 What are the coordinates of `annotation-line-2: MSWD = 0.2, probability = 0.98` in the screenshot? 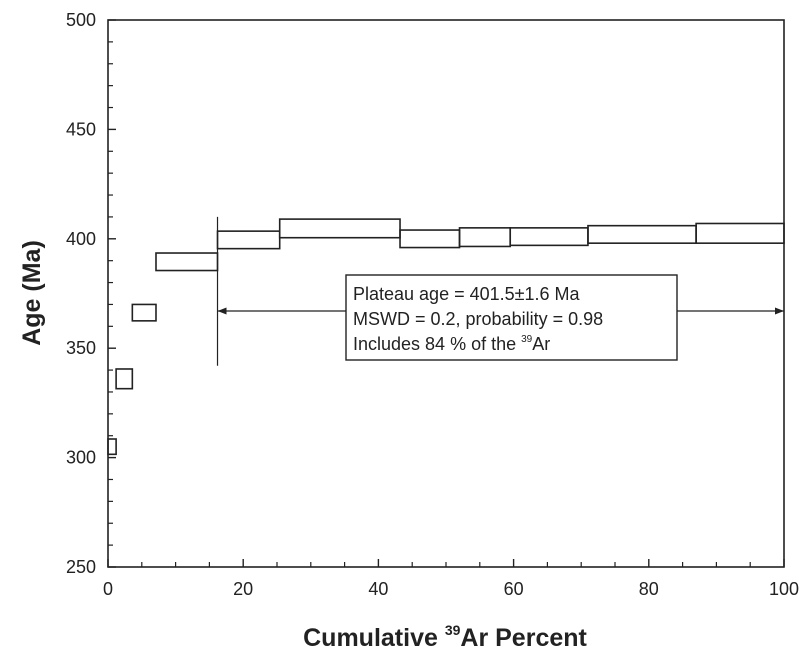 It's located at (478, 319).